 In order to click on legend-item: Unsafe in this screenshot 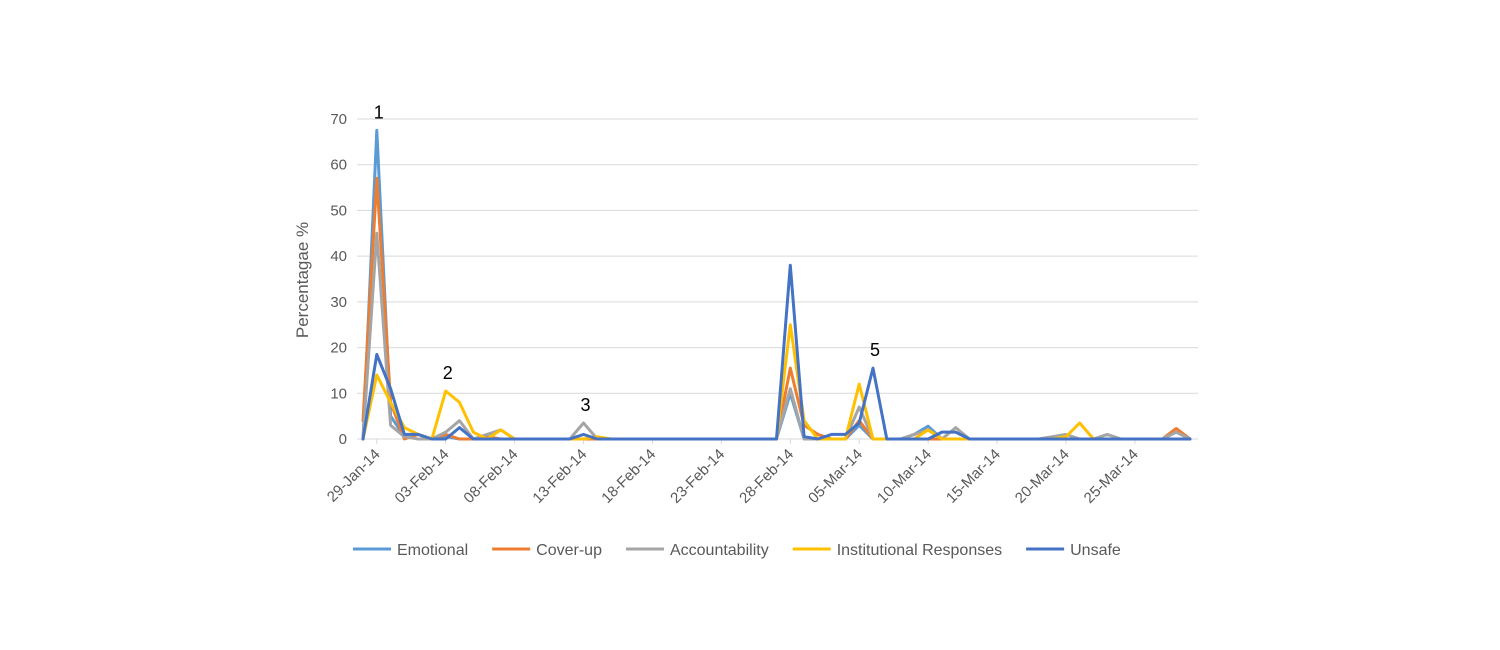, I will do `click(1073, 550)`.